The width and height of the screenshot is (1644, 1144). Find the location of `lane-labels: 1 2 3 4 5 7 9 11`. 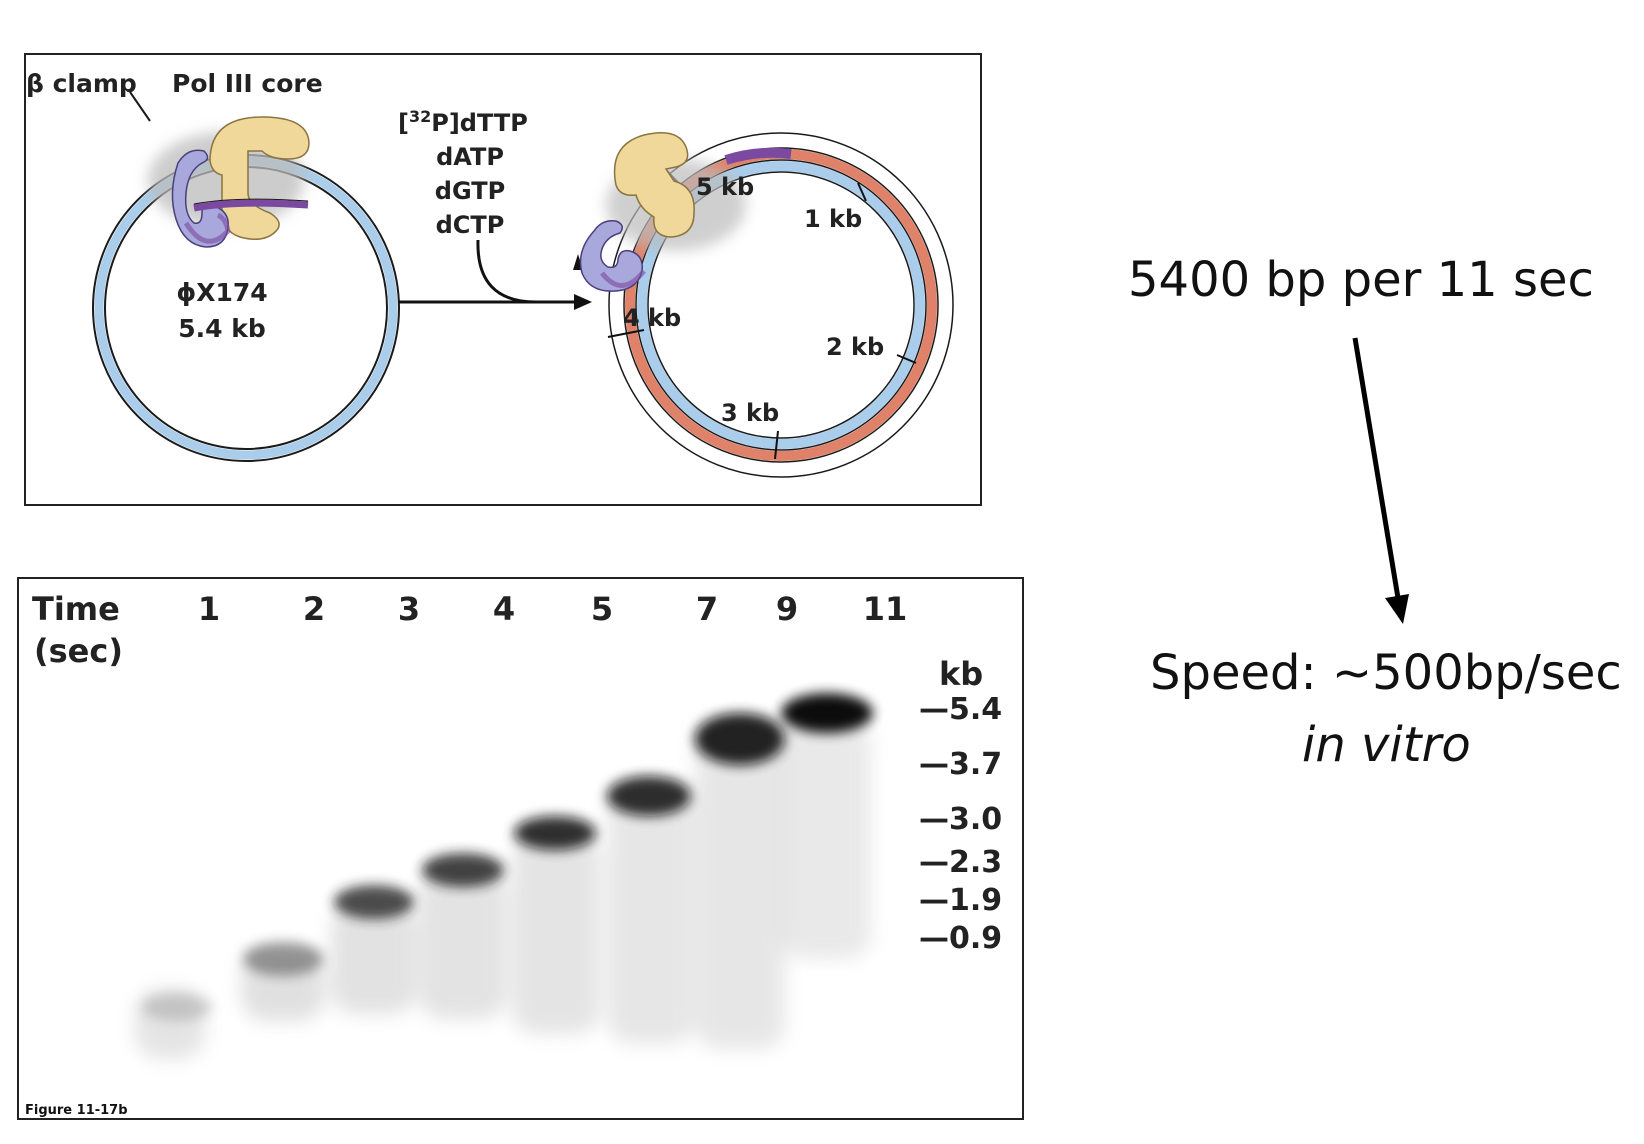

lane-labels: 1 2 3 4 5 7 9 11 is located at coordinates (552, 609).